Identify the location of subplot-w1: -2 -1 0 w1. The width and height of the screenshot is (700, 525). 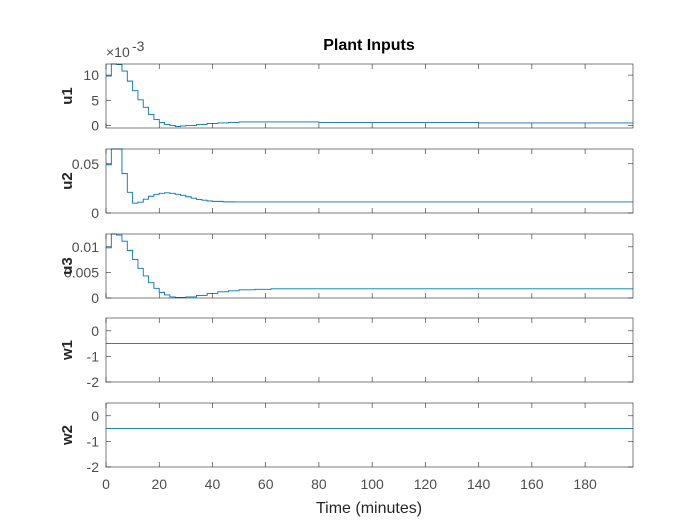
(346, 353).